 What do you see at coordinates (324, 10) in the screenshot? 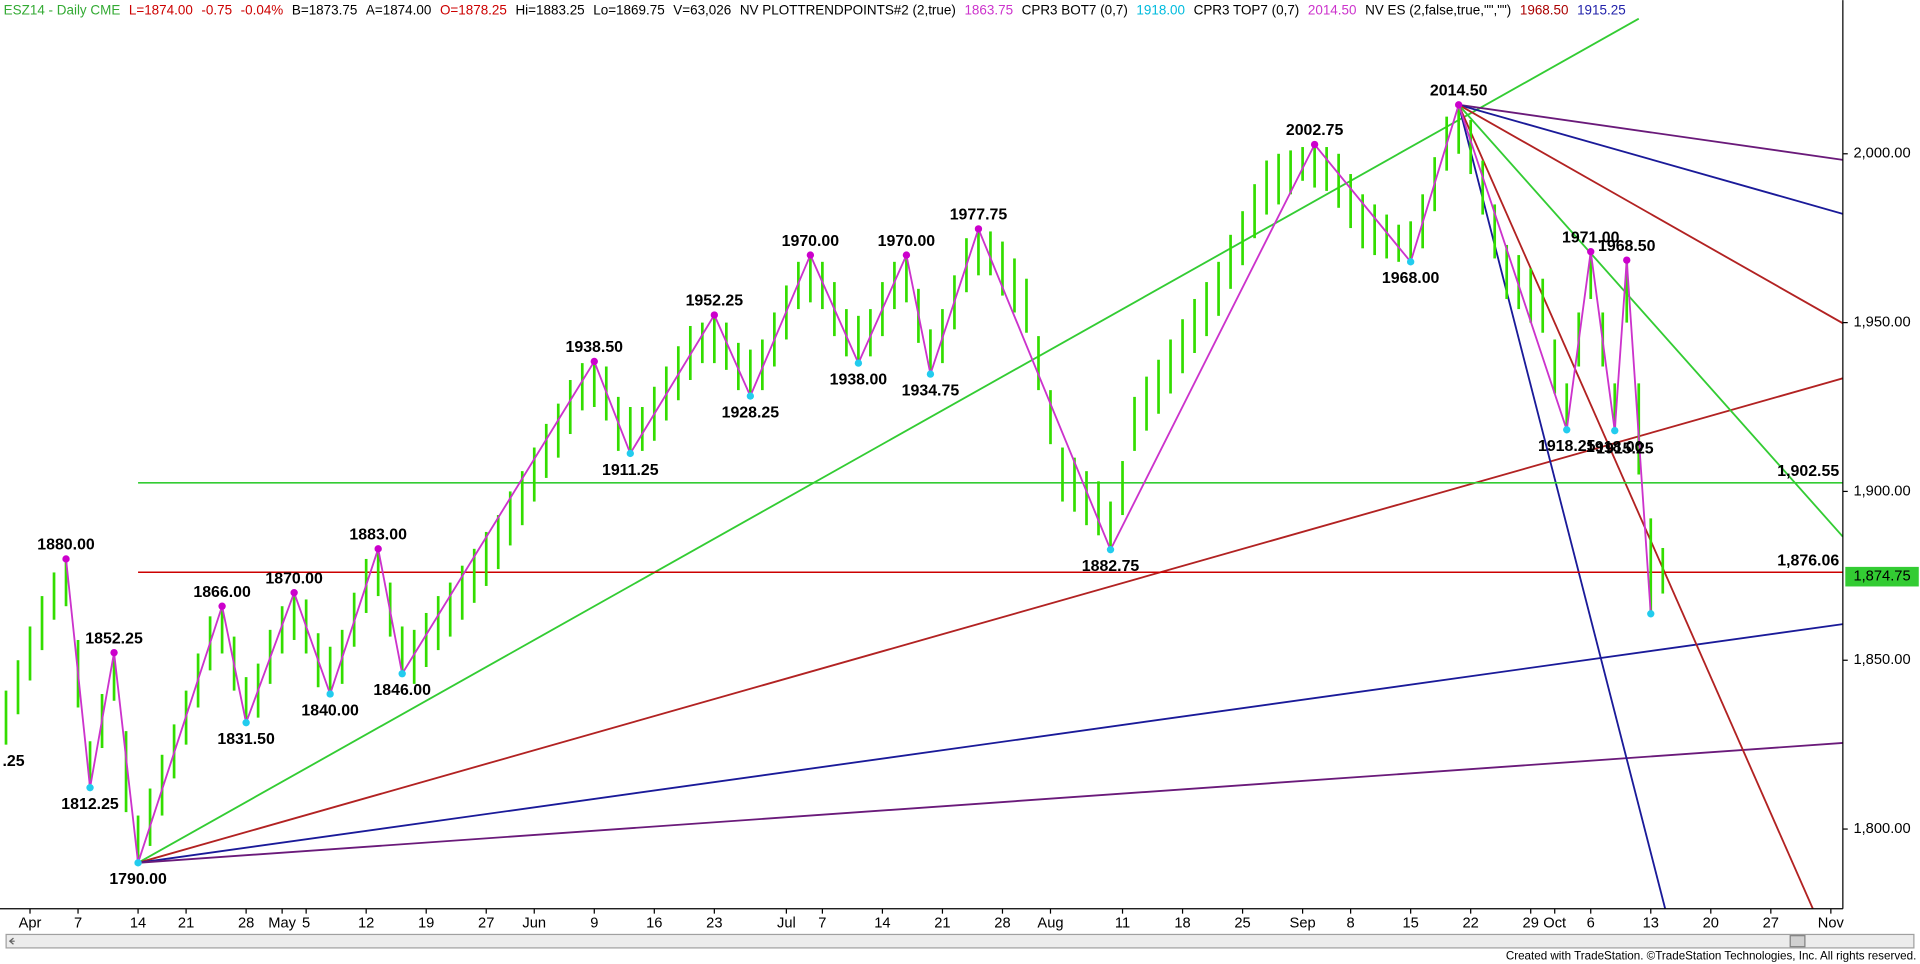
I see `header-item: B=1873.75` at bounding box center [324, 10].